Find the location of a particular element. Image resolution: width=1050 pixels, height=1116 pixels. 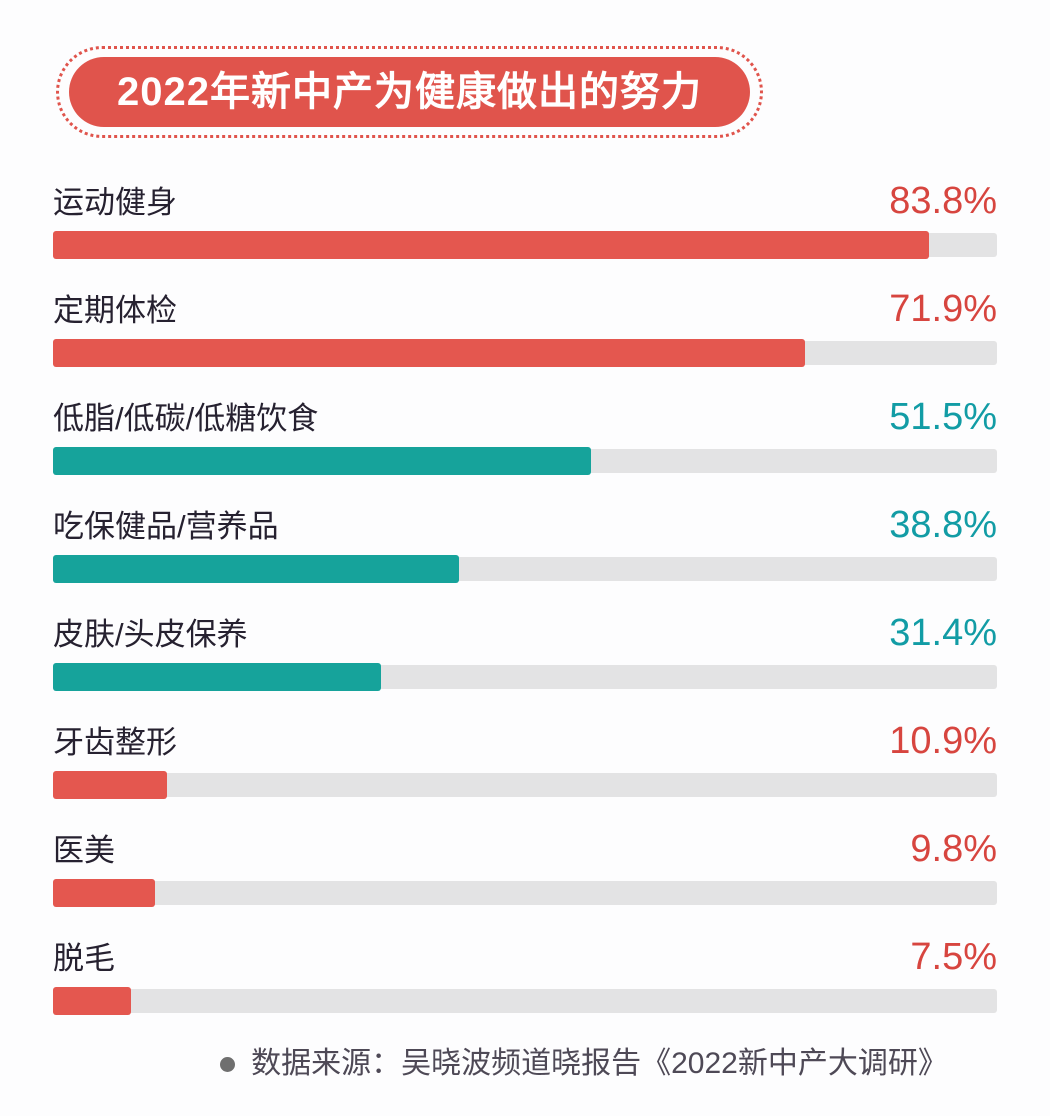

category-label: 医美 is located at coordinates (84, 850).